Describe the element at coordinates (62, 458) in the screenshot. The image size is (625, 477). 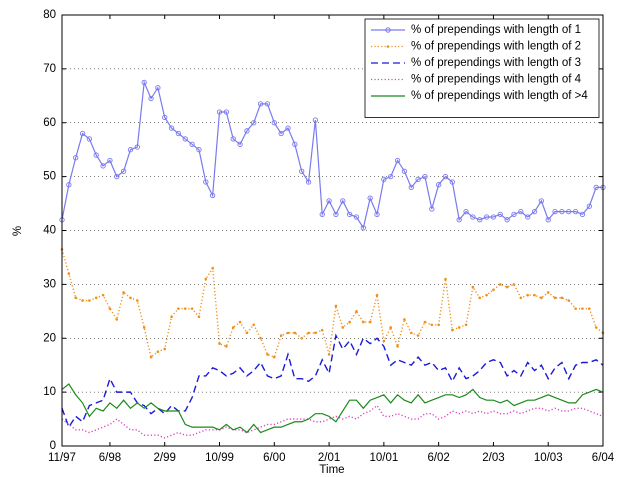
I see `x-tick-label: 11/97` at that location.